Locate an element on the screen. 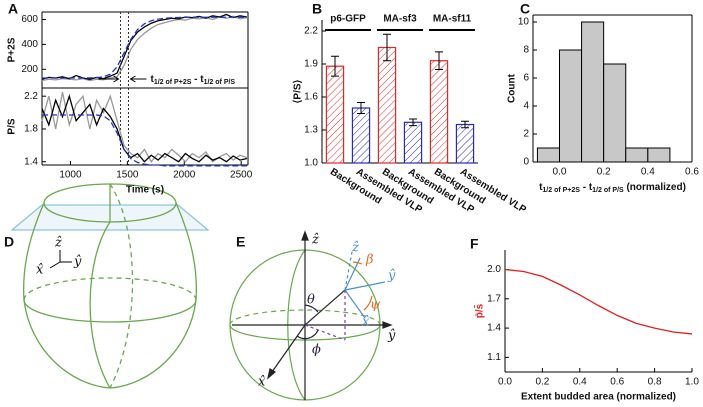  x-tick-label: 2500 is located at coordinates (241, 175).